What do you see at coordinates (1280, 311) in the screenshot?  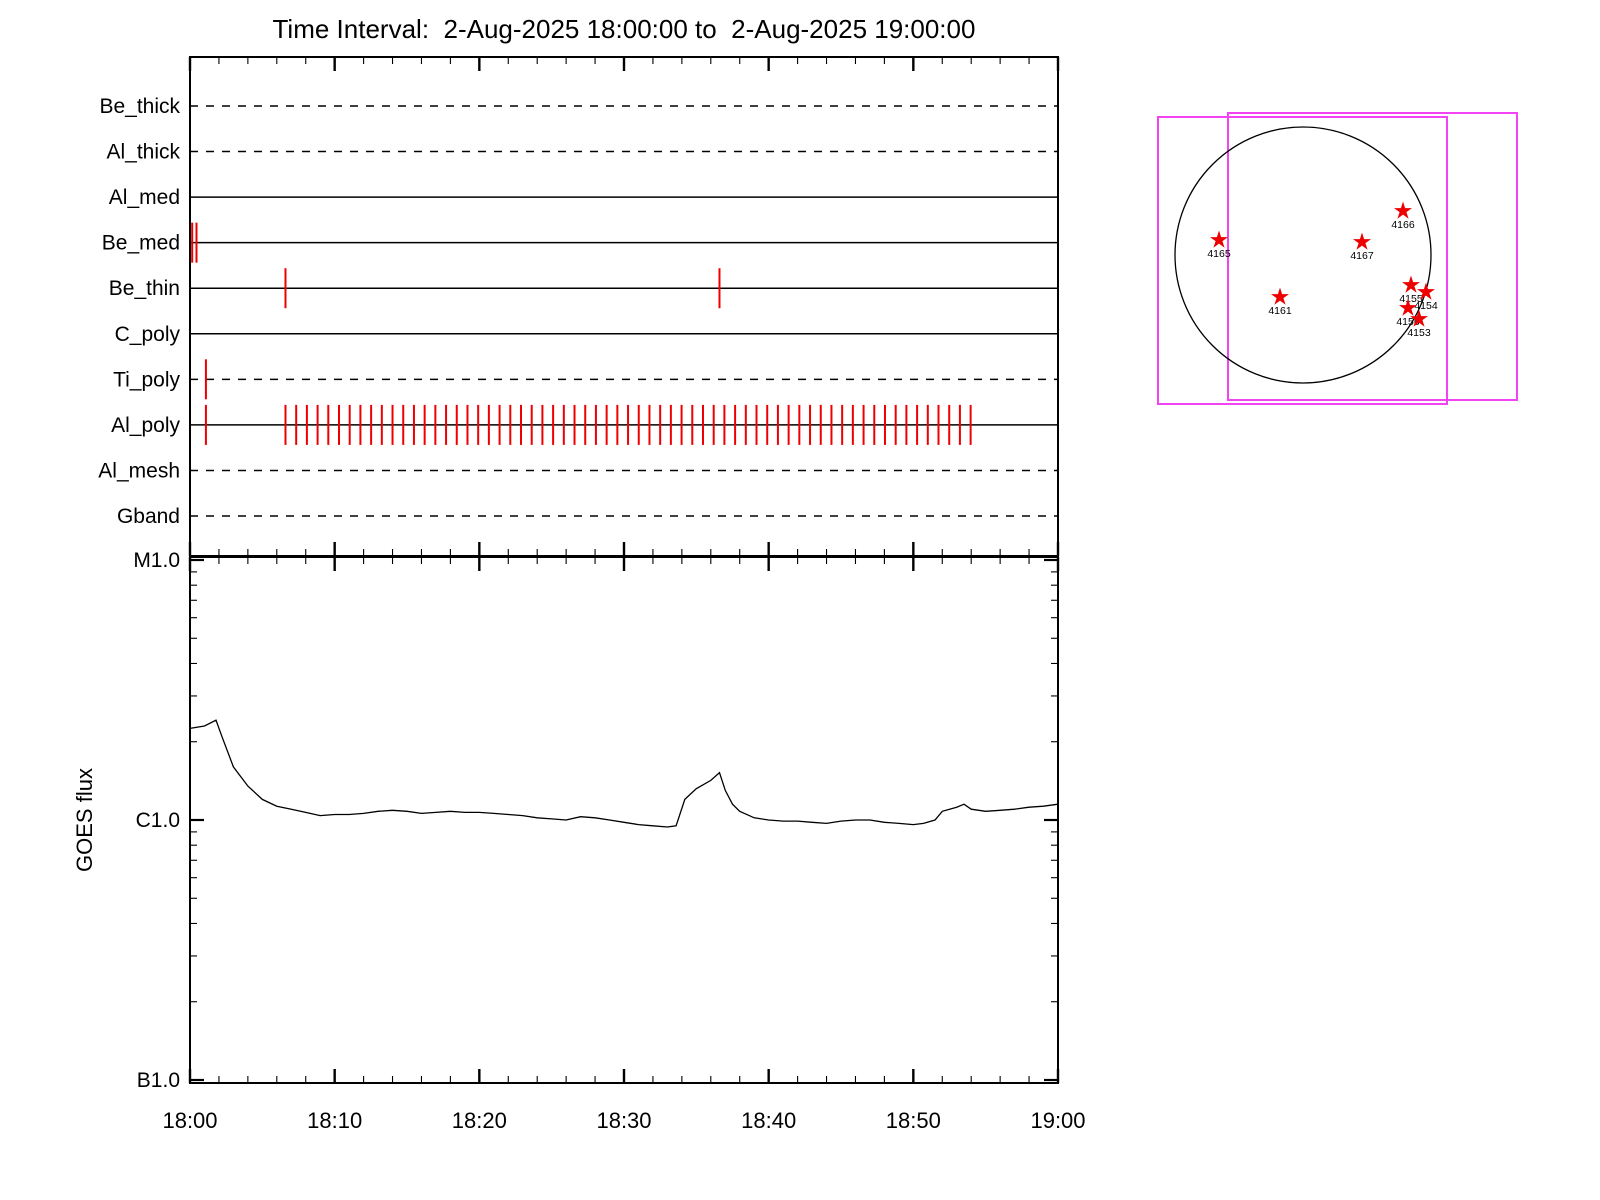 I see `active-region-label: 4161` at bounding box center [1280, 311].